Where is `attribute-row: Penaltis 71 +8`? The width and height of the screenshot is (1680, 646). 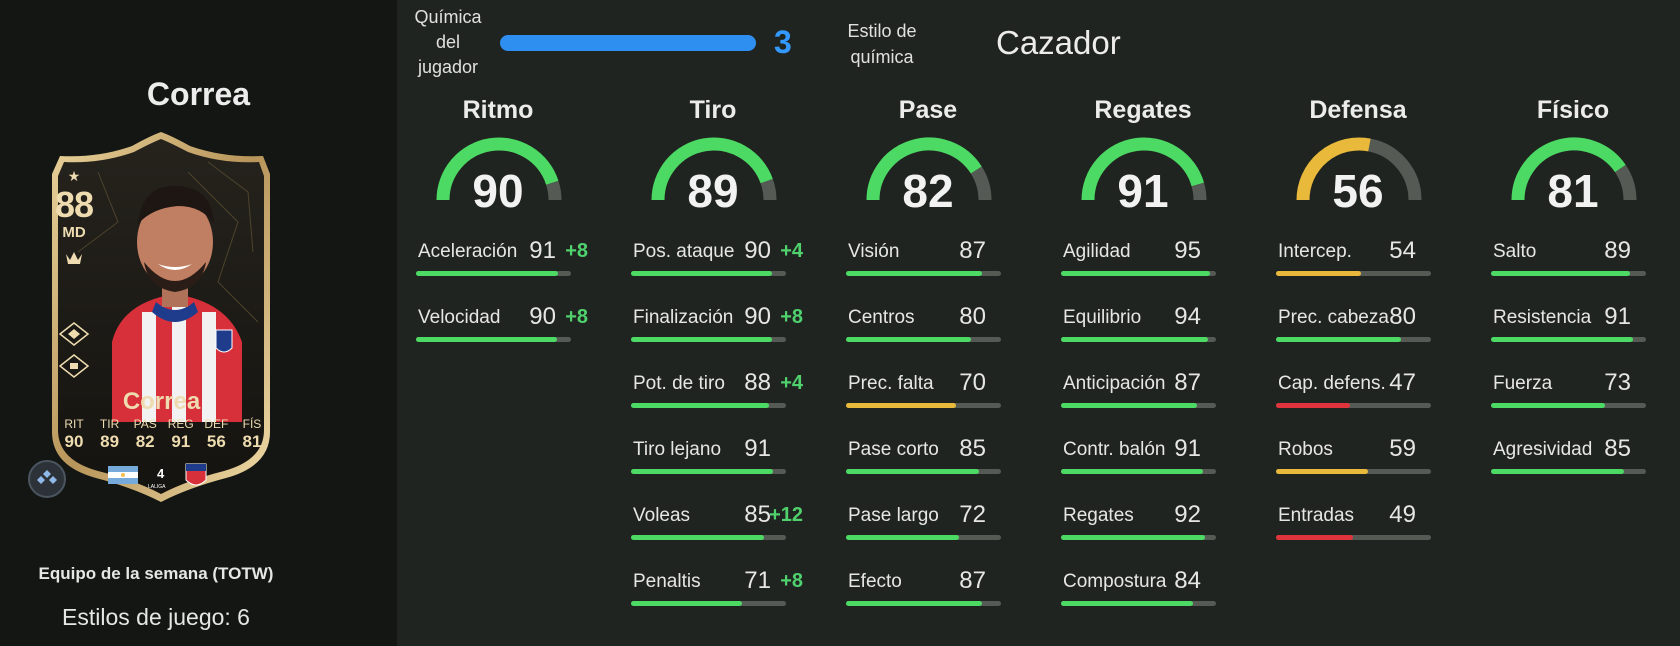 attribute-row: Penaltis 71 +8 is located at coordinates (717, 589).